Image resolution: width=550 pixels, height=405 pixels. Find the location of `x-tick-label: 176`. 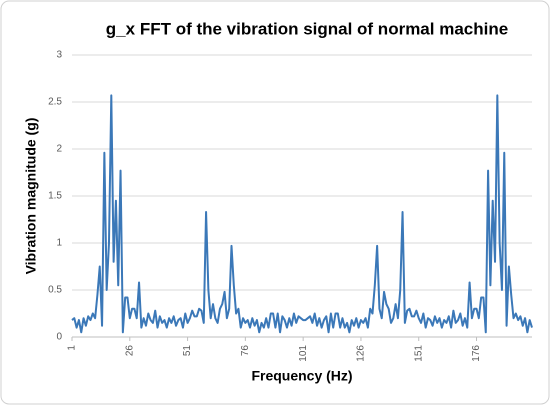

x-tick-label: 176 is located at coordinates (476, 353).